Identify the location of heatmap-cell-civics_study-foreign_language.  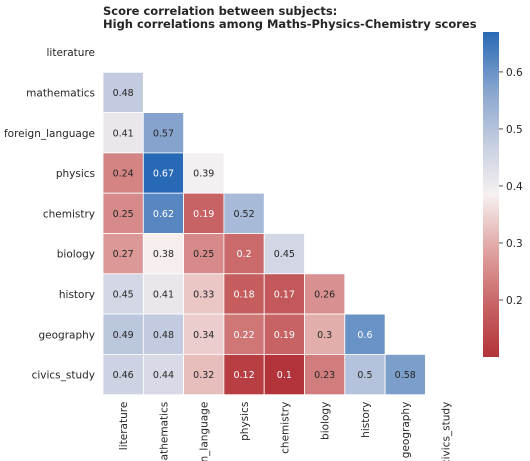
(204, 374).